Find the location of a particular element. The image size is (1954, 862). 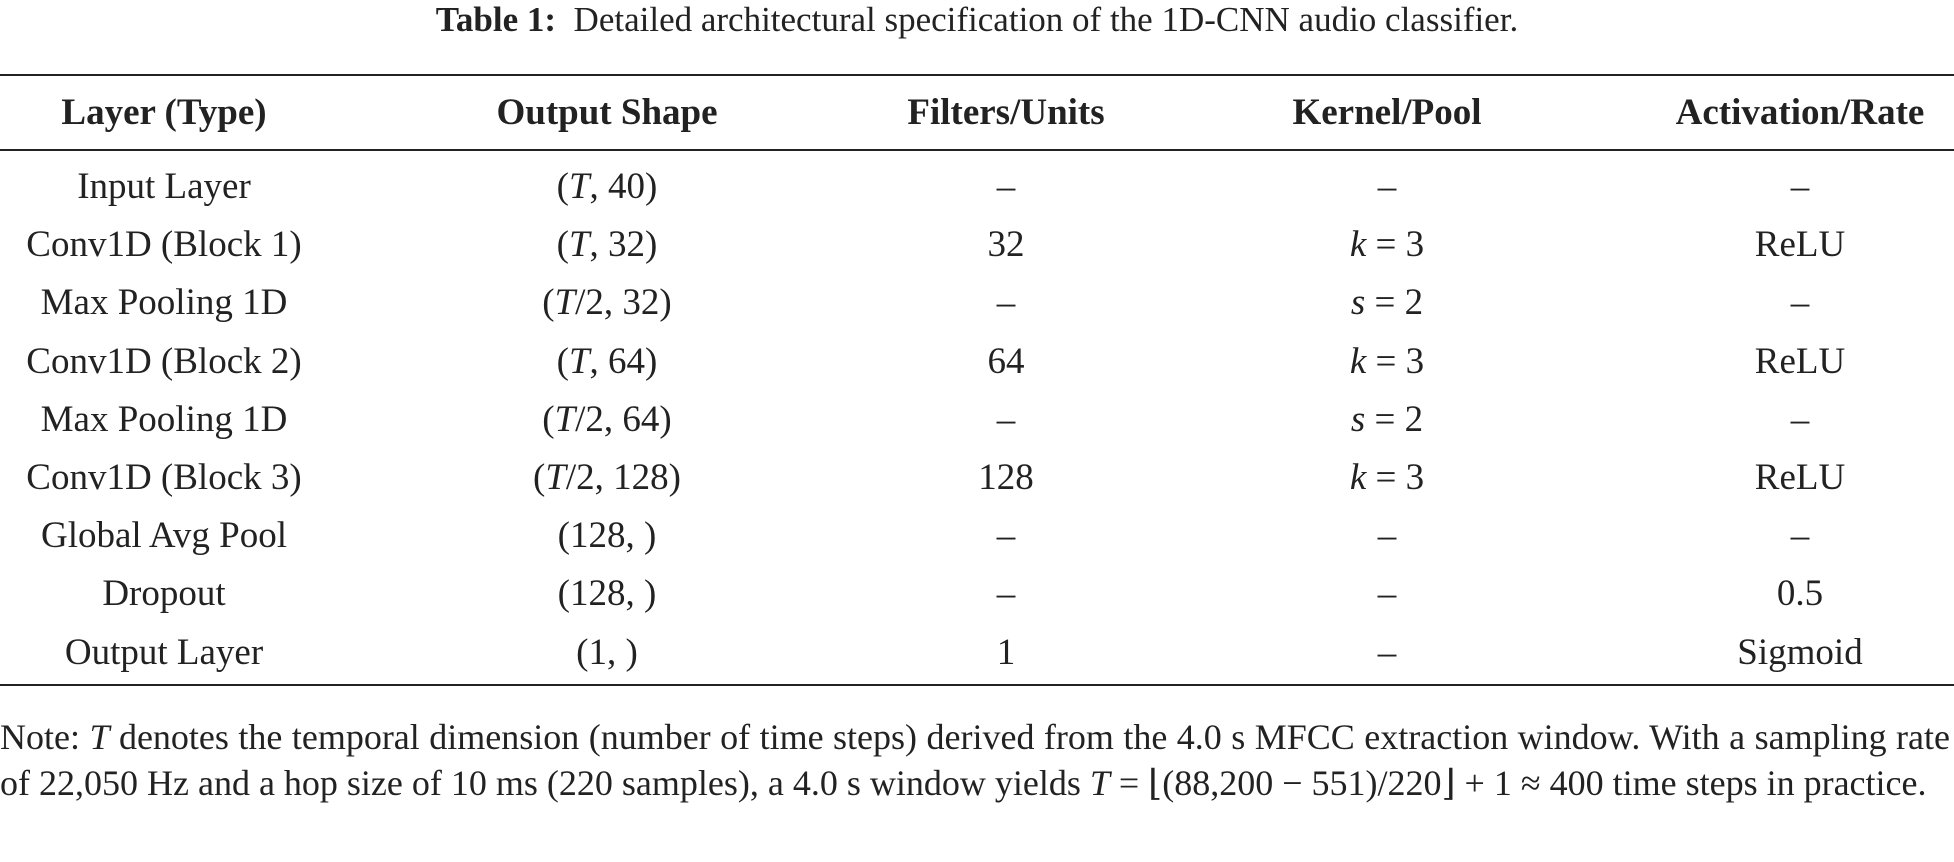

table-cell: Global Avg Pool is located at coordinates (164, 536).